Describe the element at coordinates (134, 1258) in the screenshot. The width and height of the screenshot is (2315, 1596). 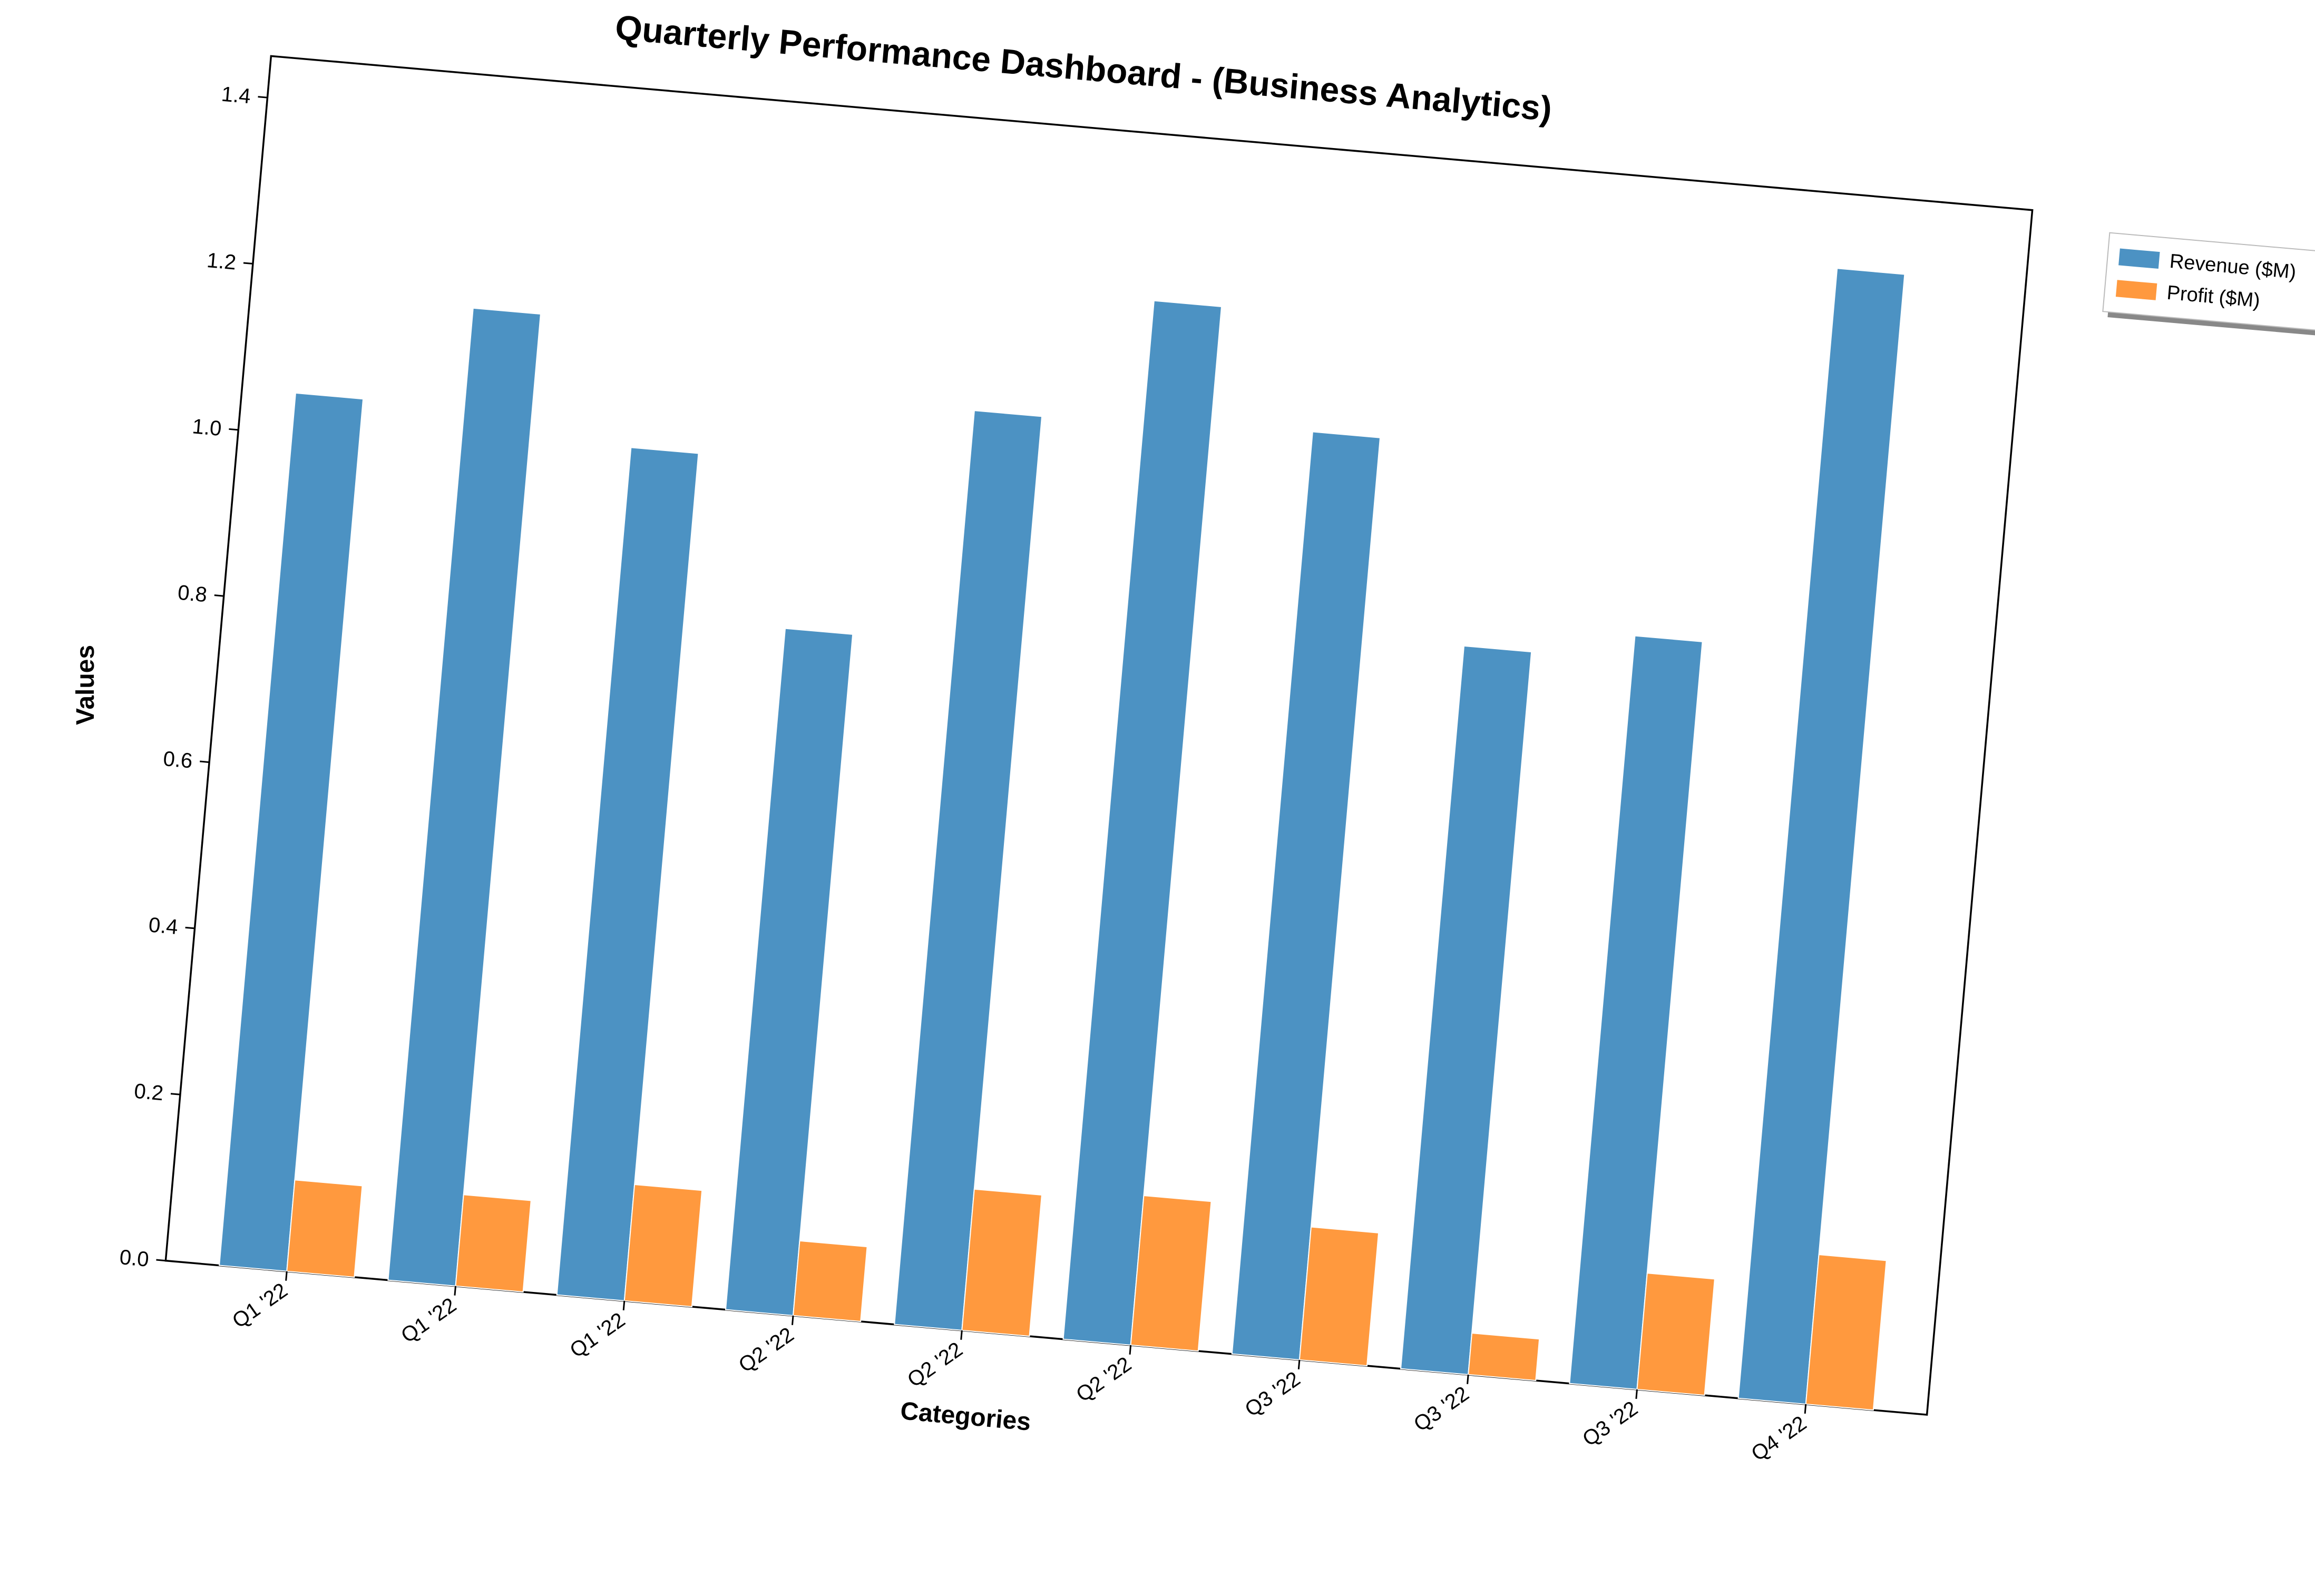
I see `y-tick-label-0: 0.0` at that location.